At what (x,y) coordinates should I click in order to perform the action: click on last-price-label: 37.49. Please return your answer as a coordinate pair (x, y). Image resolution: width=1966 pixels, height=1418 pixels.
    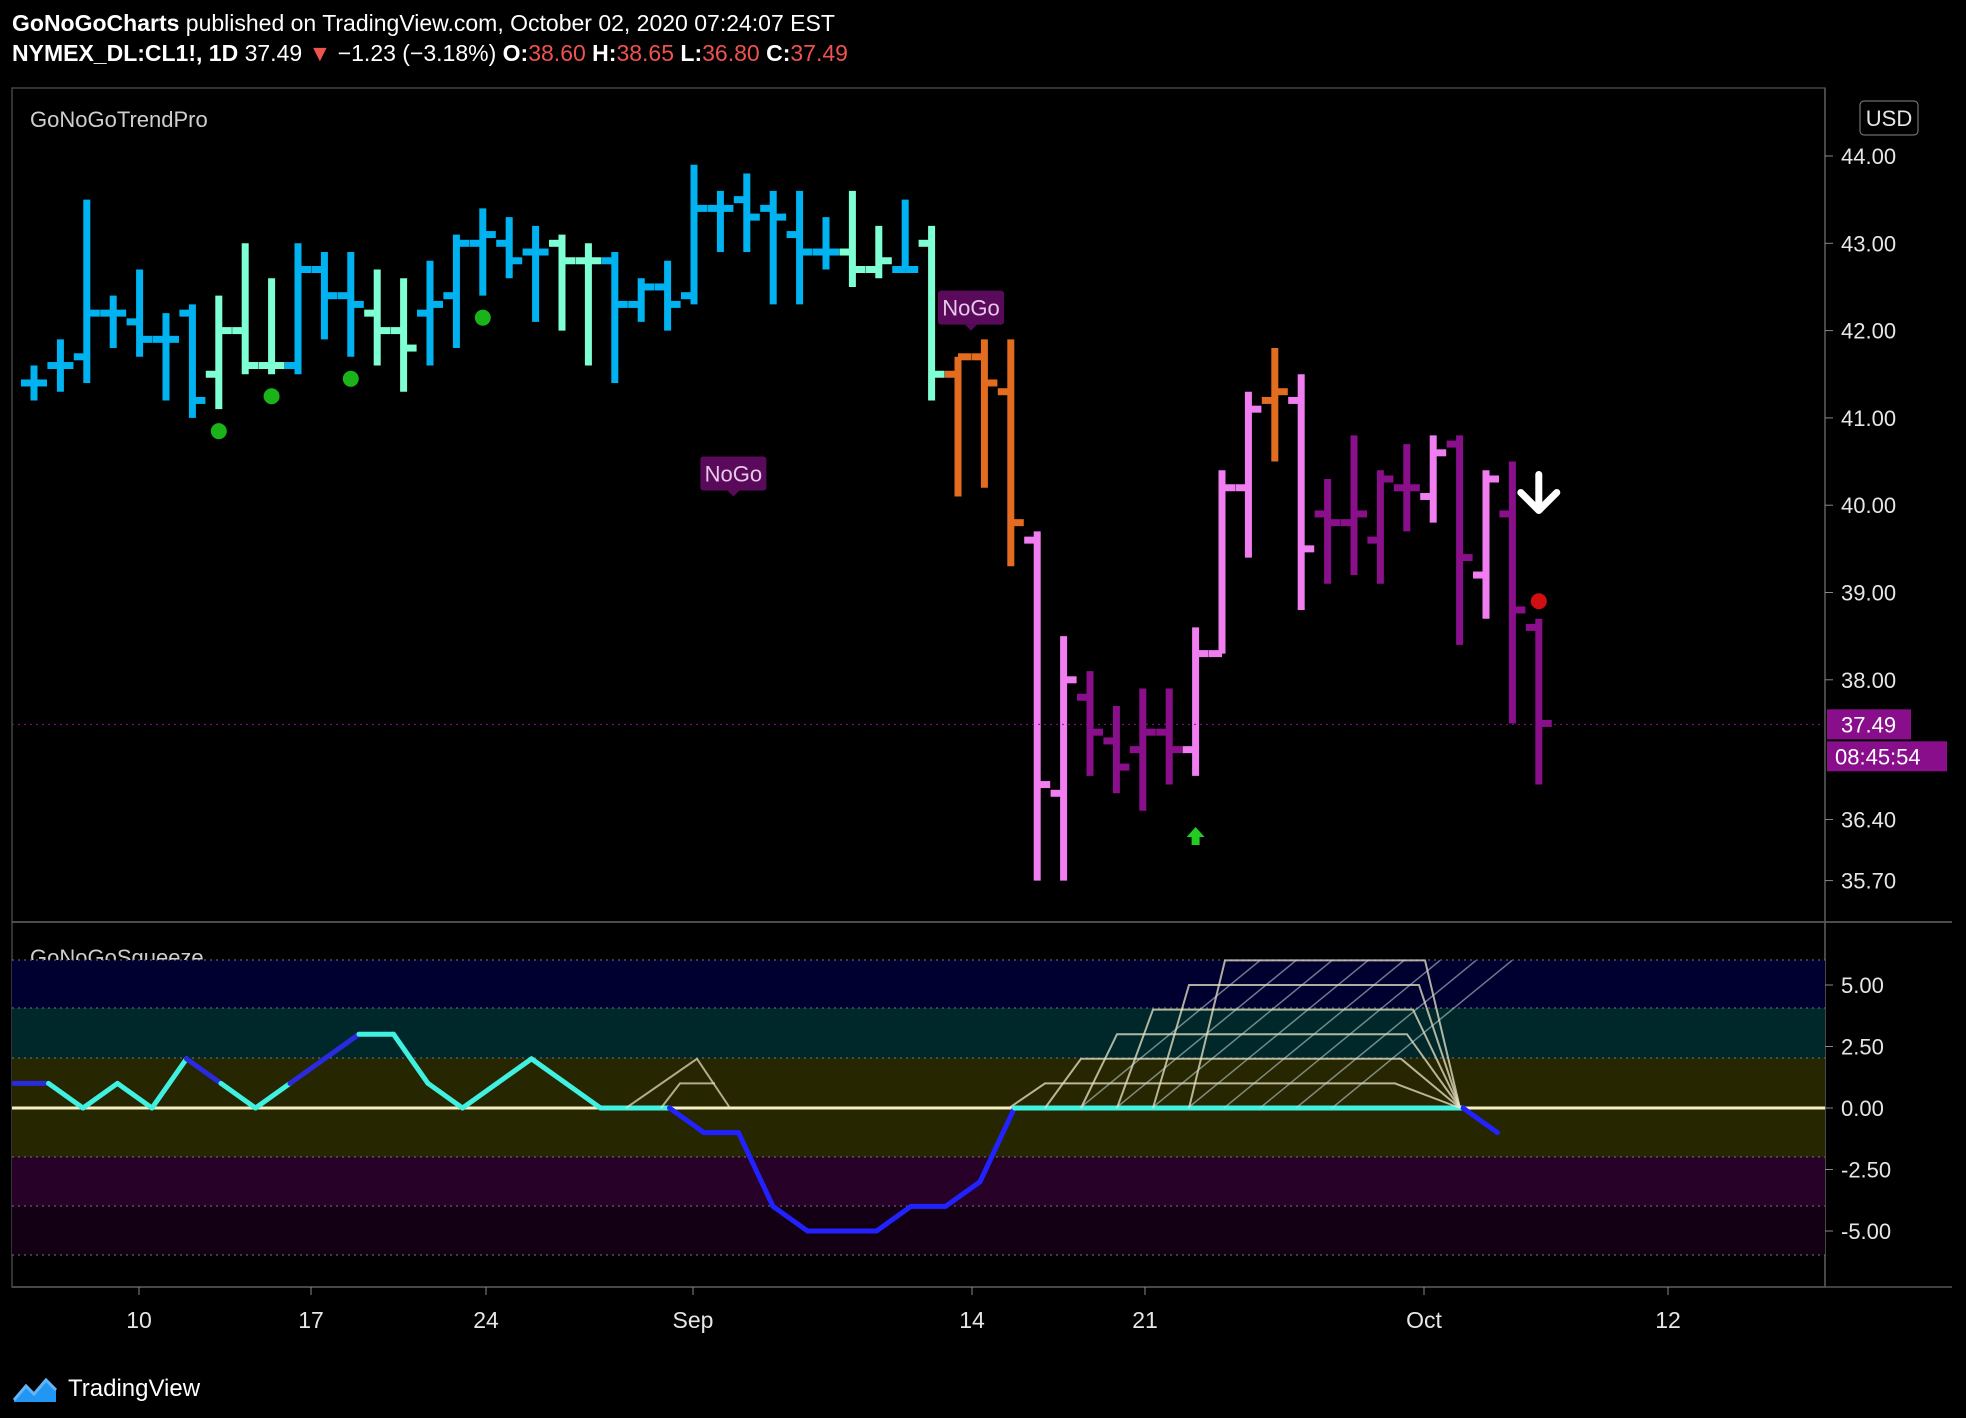
    Looking at the image, I should click on (1868, 724).